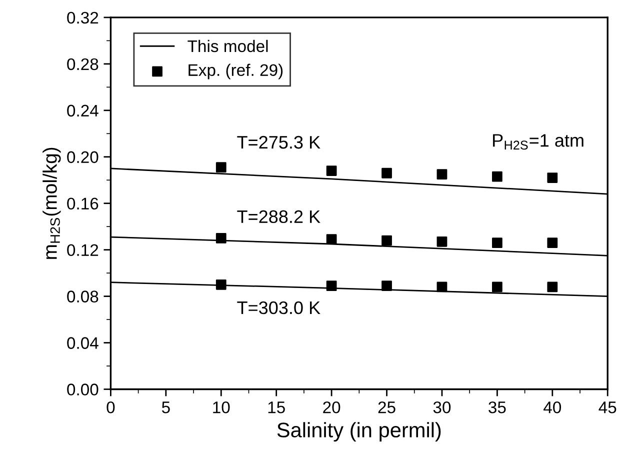 This screenshot has width=629, height=459. Describe the element at coordinates (278, 307) in the screenshot. I see `annotation: T=303.0 K` at that location.